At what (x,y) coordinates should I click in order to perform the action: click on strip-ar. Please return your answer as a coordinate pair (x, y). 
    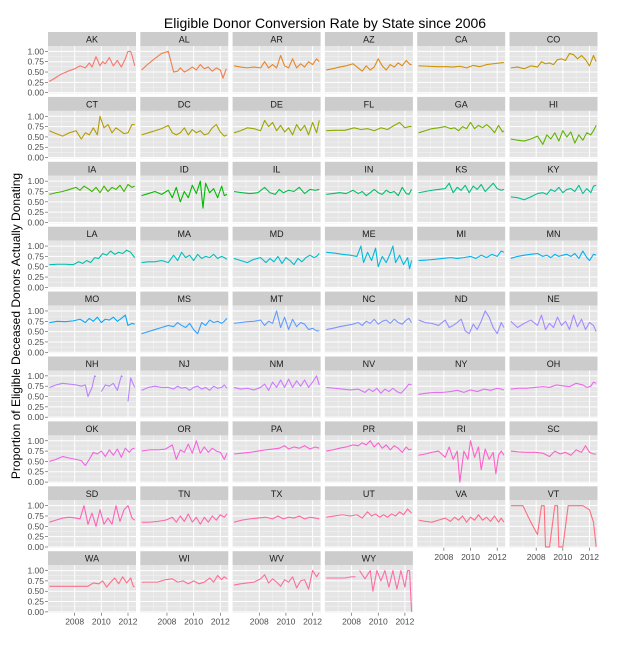
    Looking at the image, I should click on (276, 39).